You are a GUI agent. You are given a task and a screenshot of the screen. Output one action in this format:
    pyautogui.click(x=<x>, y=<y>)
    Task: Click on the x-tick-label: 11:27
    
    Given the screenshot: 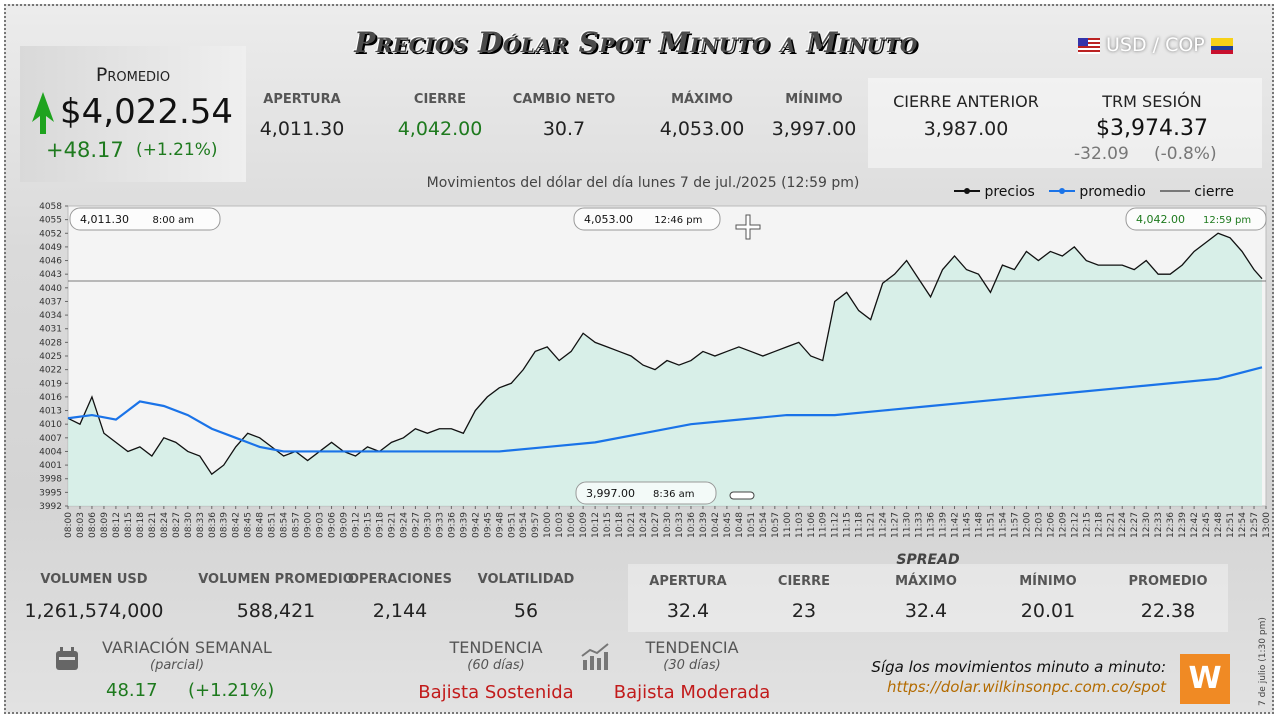 What is the action you would take?
    pyautogui.click(x=896, y=525)
    